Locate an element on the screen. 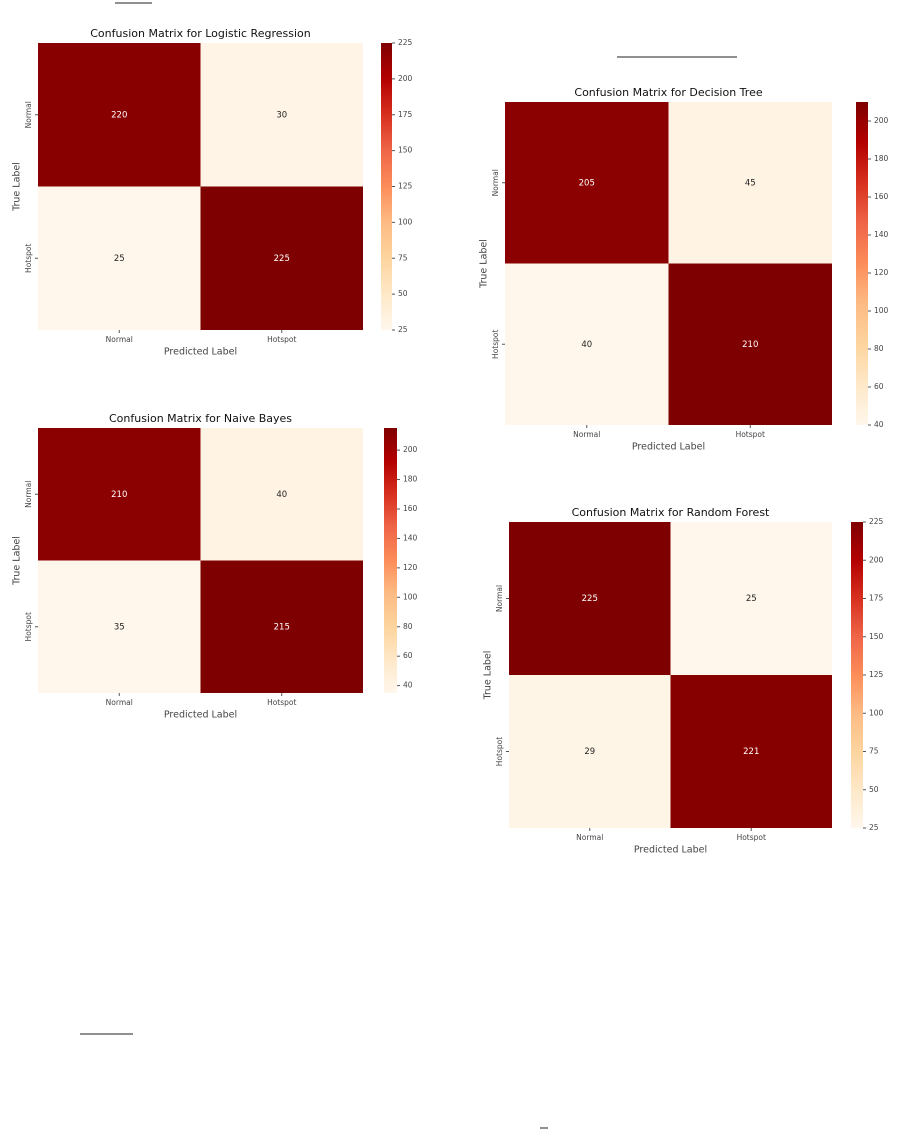 Image resolution: width=902 pixels, height=1133 pixels. cell-label: 215 is located at coordinates (282, 627).